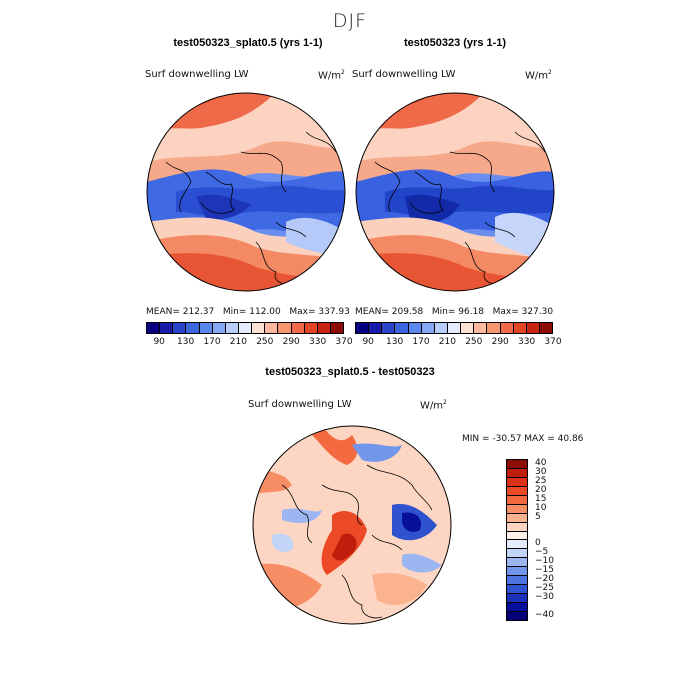 This screenshot has width=700, height=700. I want to click on colorbar-tick-label: 0, so click(538, 543).